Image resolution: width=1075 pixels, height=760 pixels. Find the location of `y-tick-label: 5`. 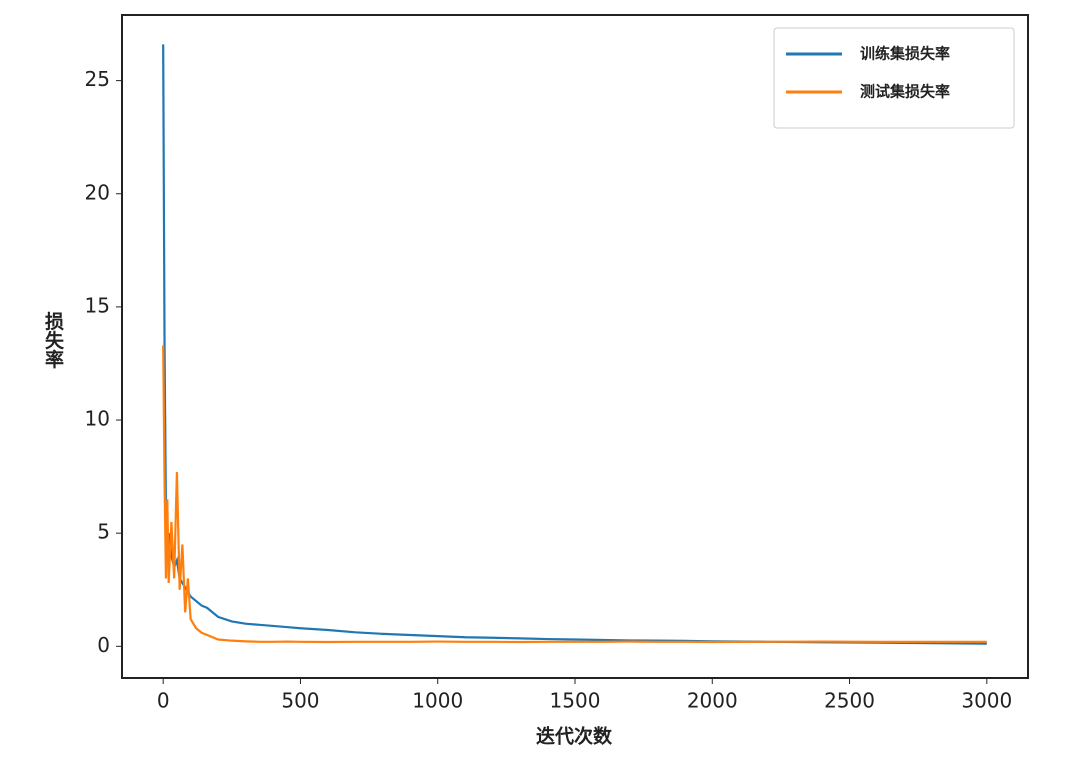

y-tick-label: 5 is located at coordinates (103, 532).